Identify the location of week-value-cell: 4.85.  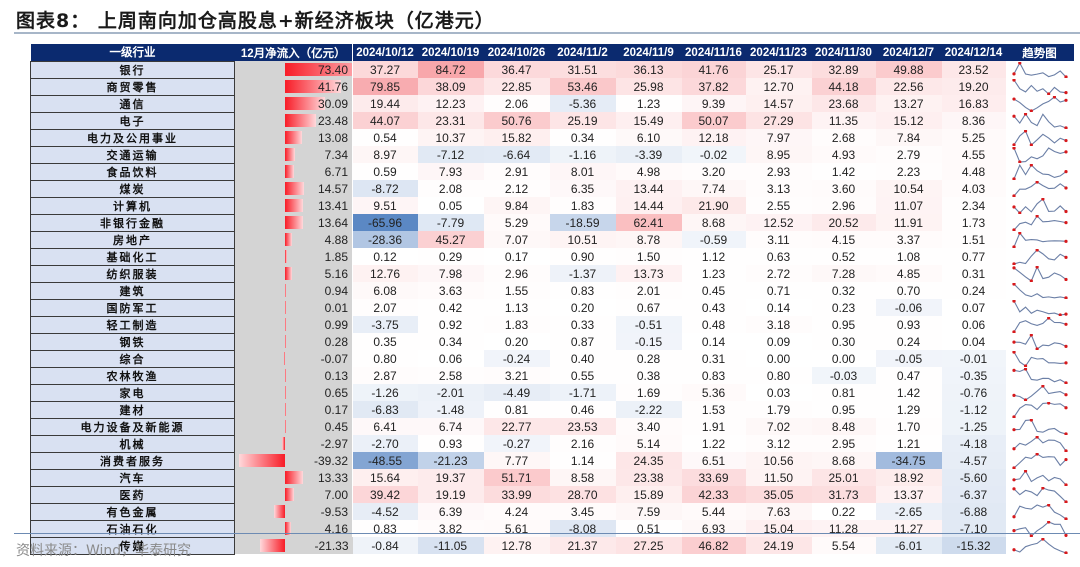
(909, 273).